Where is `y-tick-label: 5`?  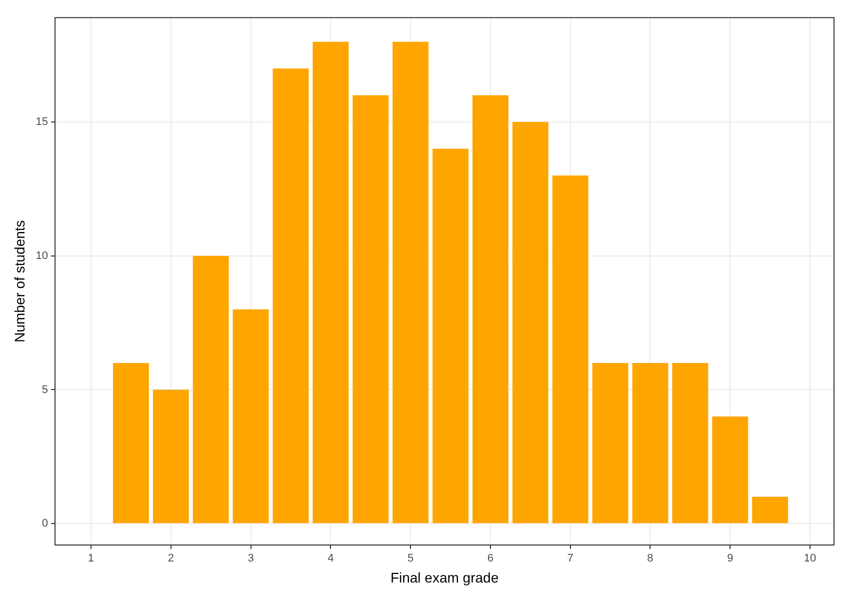 y-tick-label: 5 is located at coordinates (45, 390).